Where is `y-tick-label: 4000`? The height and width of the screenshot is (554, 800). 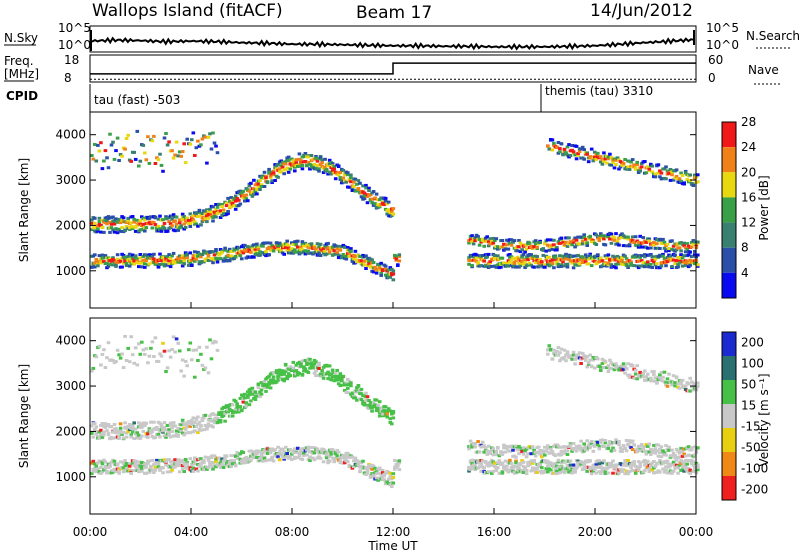 y-tick-label: 4000 is located at coordinates (70, 135).